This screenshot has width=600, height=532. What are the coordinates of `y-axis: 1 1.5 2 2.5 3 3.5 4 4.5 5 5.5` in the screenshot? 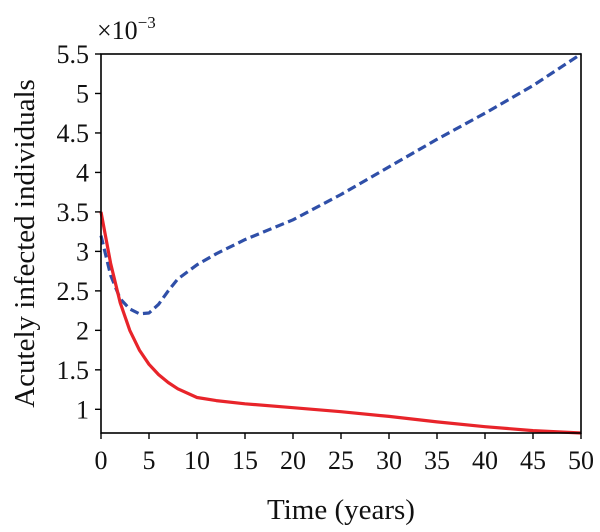 It's located at (79, 232).